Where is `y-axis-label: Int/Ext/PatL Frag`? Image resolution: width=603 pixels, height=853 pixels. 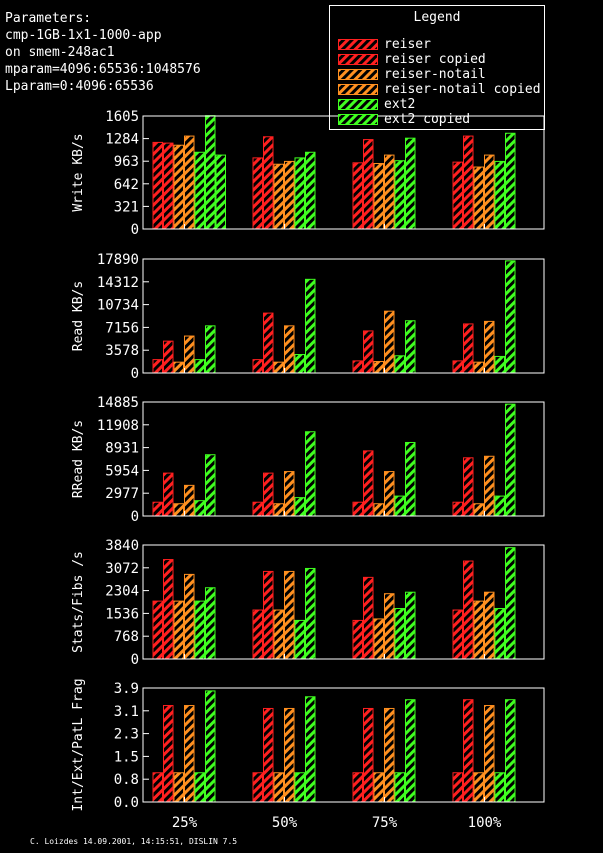 y-axis-label: Int/Ext/PatL Frag is located at coordinates (78, 744).